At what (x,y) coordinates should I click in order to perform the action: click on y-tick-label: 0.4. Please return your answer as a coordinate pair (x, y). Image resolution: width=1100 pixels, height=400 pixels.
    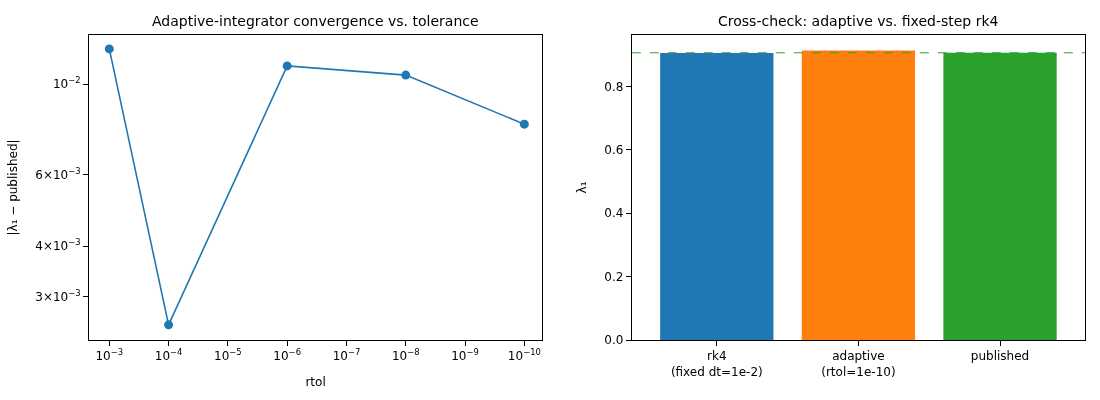
    Looking at the image, I should click on (614, 213).